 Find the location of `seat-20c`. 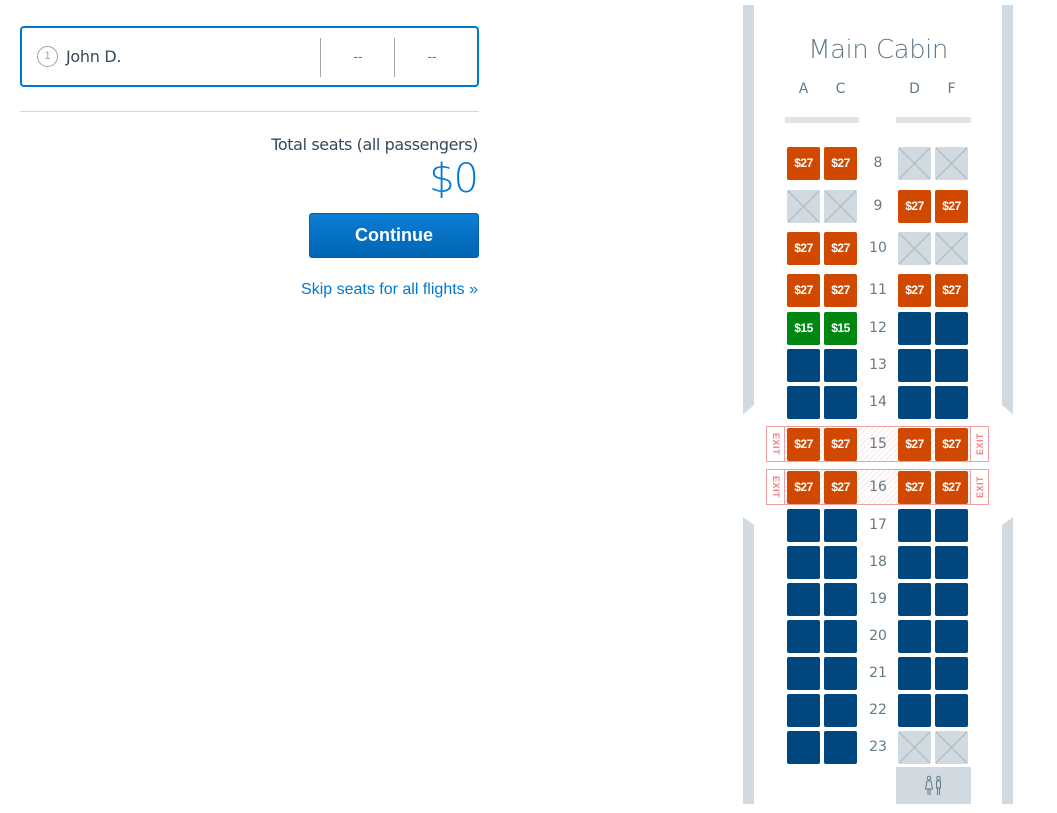

seat-20c is located at coordinates (840, 636).